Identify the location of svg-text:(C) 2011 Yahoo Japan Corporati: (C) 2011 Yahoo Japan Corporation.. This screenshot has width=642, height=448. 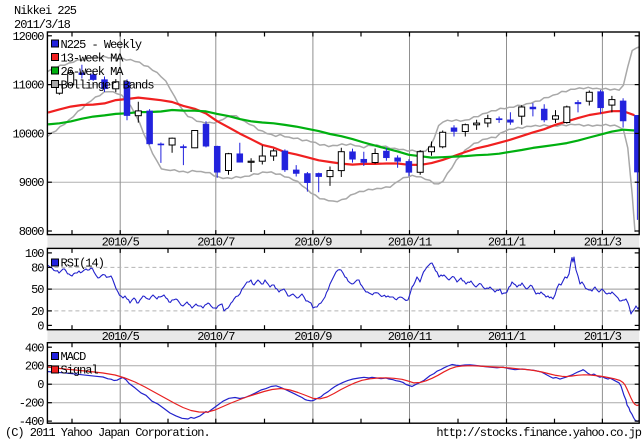
(107, 433).